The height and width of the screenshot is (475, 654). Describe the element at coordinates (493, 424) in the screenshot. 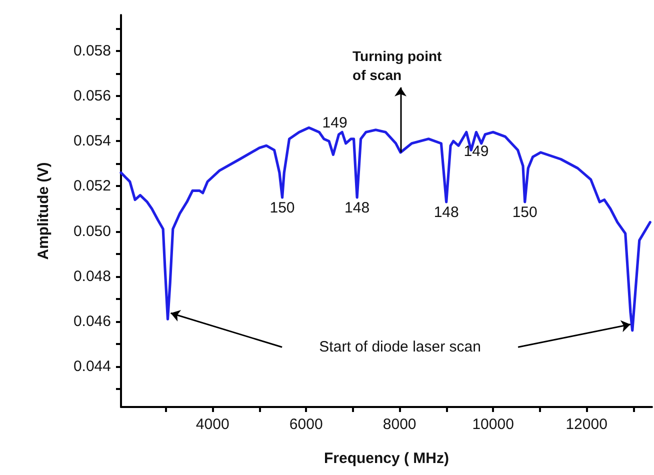

I see `x-tick-label: 10000` at that location.